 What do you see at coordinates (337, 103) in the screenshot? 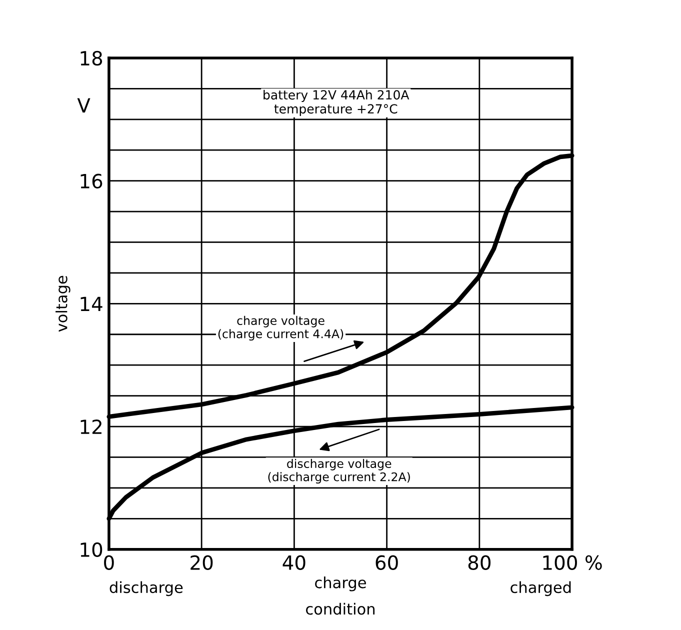
I see `annotation: battery 12V 44Ah 210A temperature +27°C` at bounding box center [337, 103].